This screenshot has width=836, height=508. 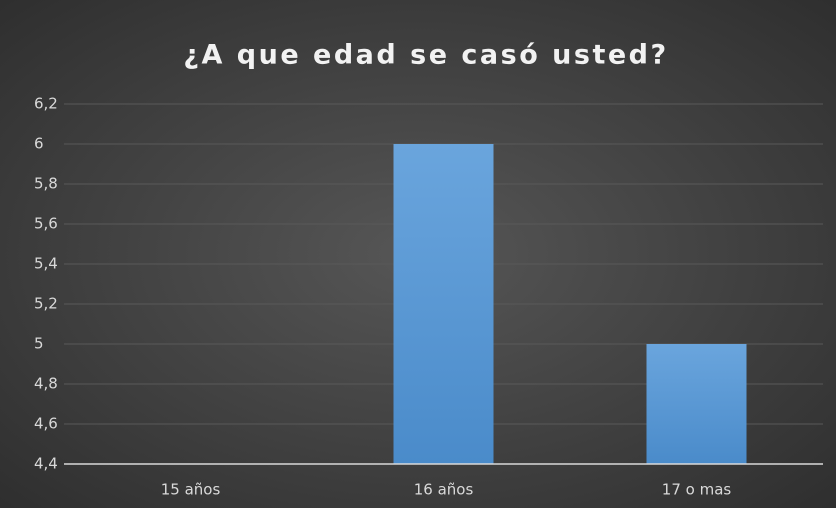 I want to click on y-tick-label: 5,8, so click(x=46, y=184).